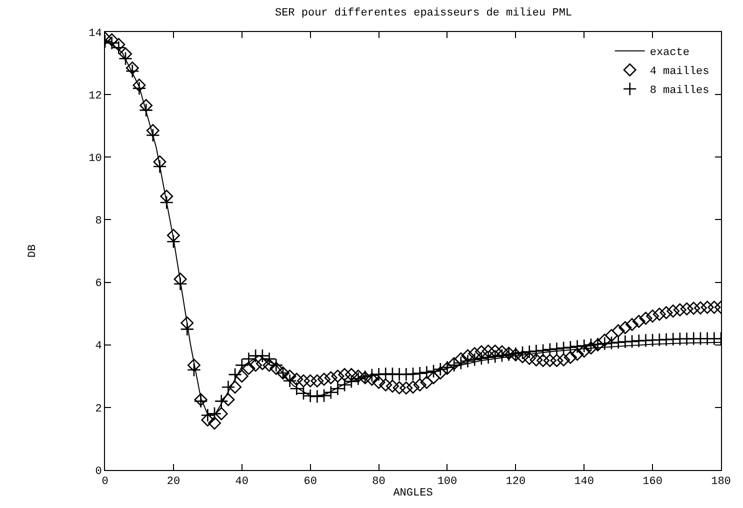 The image size is (743, 508). Describe the element at coordinates (95, 96) in the screenshot. I see `y-tick-label: 12` at that location.